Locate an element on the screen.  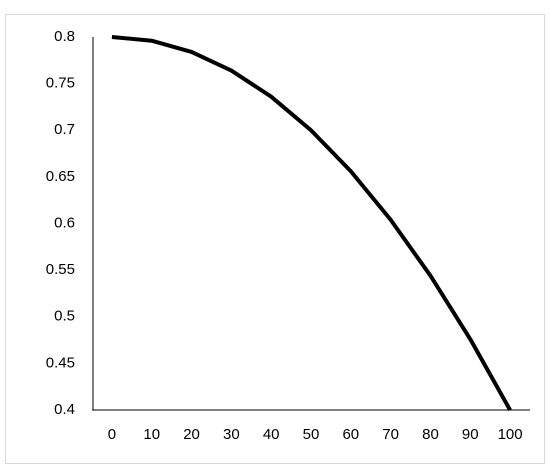
x-tick-label: 50 is located at coordinates (311, 434).